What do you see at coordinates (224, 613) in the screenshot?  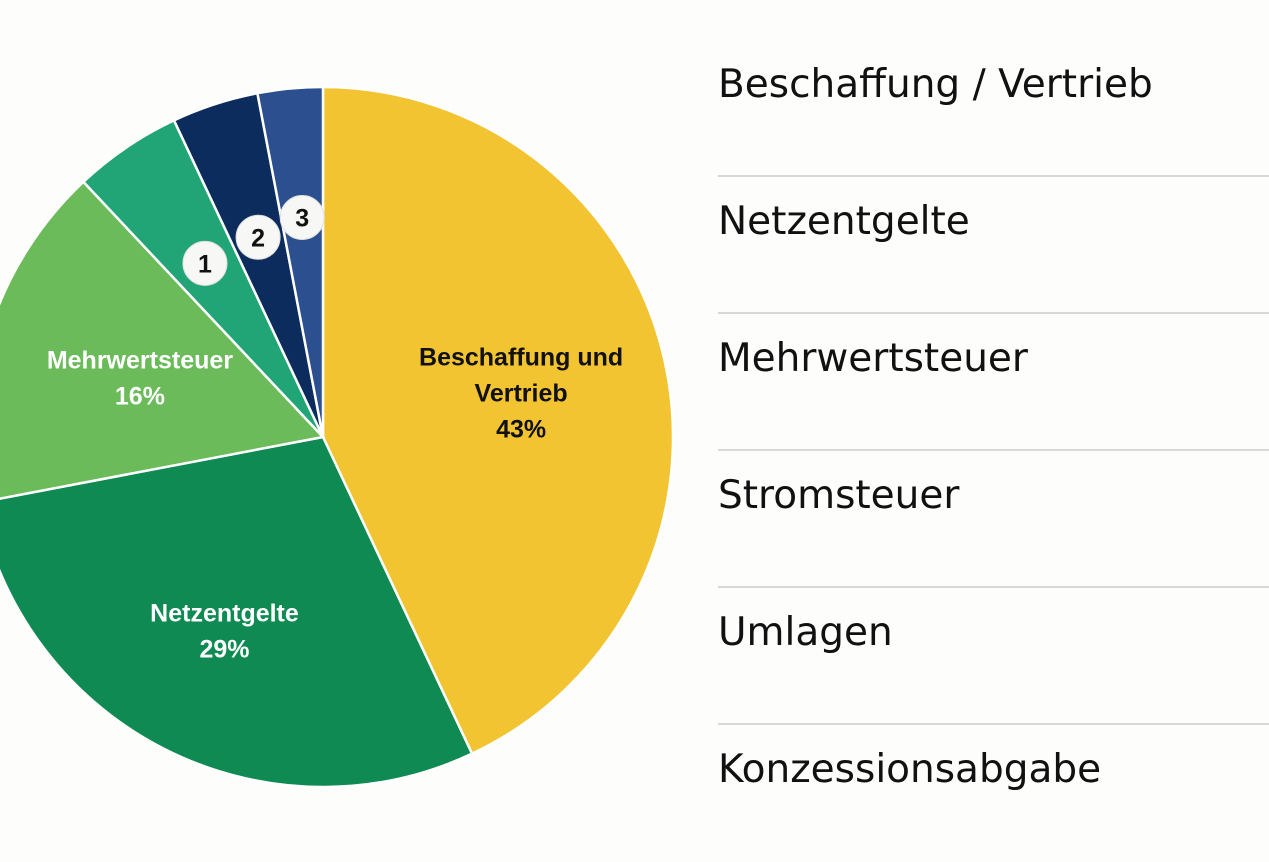 I see `slice-label: Netzentgelte` at bounding box center [224, 613].